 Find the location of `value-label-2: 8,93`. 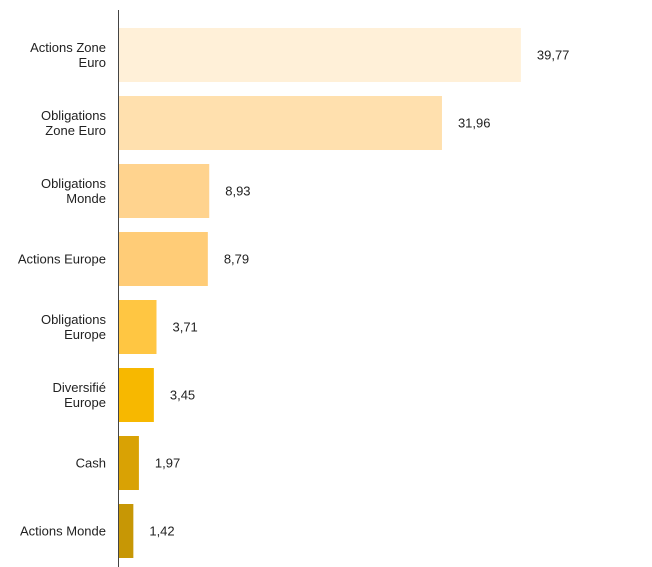

value-label-2: 8,93 is located at coordinates (237, 191).